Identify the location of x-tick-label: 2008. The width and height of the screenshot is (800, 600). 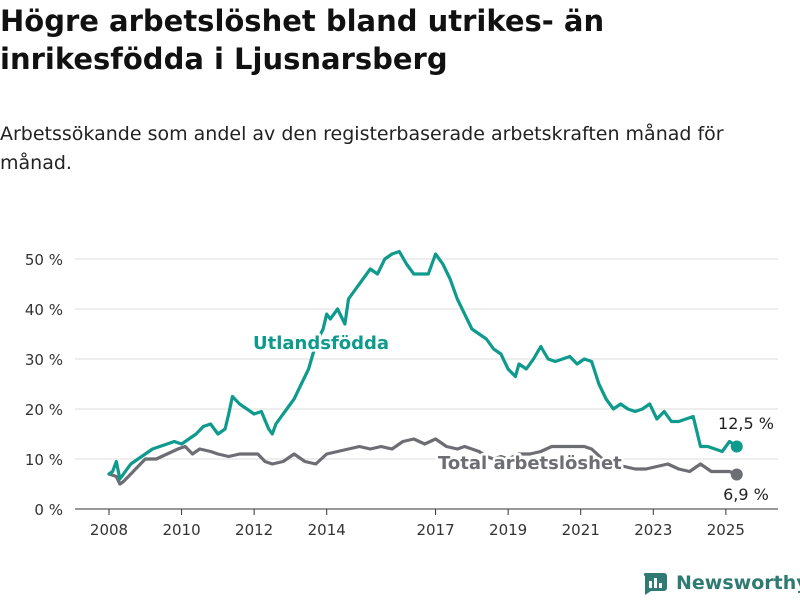
(109, 530).